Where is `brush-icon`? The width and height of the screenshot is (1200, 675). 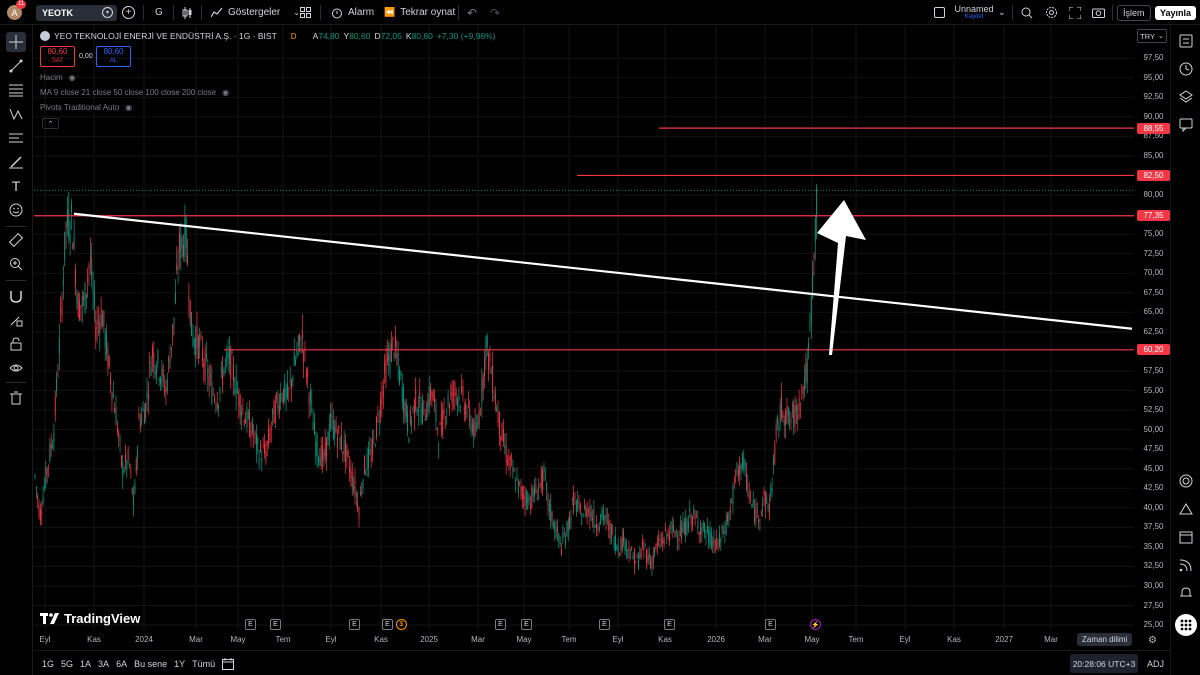 brush-icon is located at coordinates (16, 162).